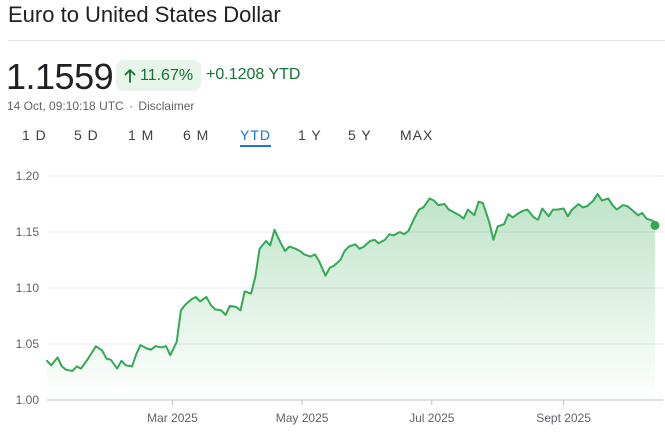 The image size is (665, 436). Describe the element at coordinates (34, 135) in the screenshot. I see `tab-1d: 1 D` at that location.